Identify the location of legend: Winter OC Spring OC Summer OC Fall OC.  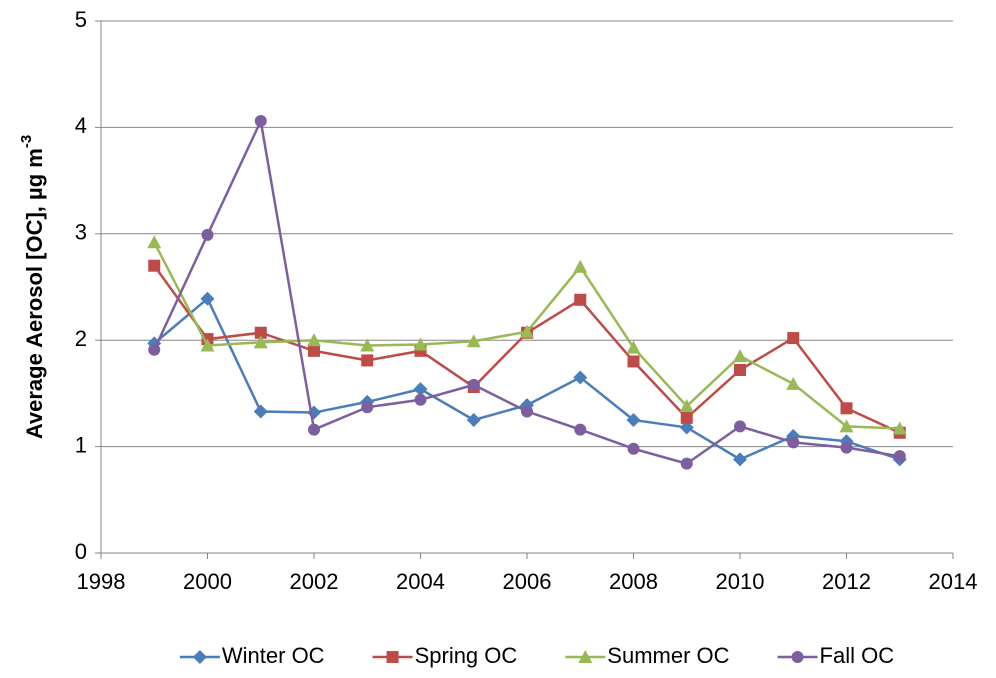
(537, 655).